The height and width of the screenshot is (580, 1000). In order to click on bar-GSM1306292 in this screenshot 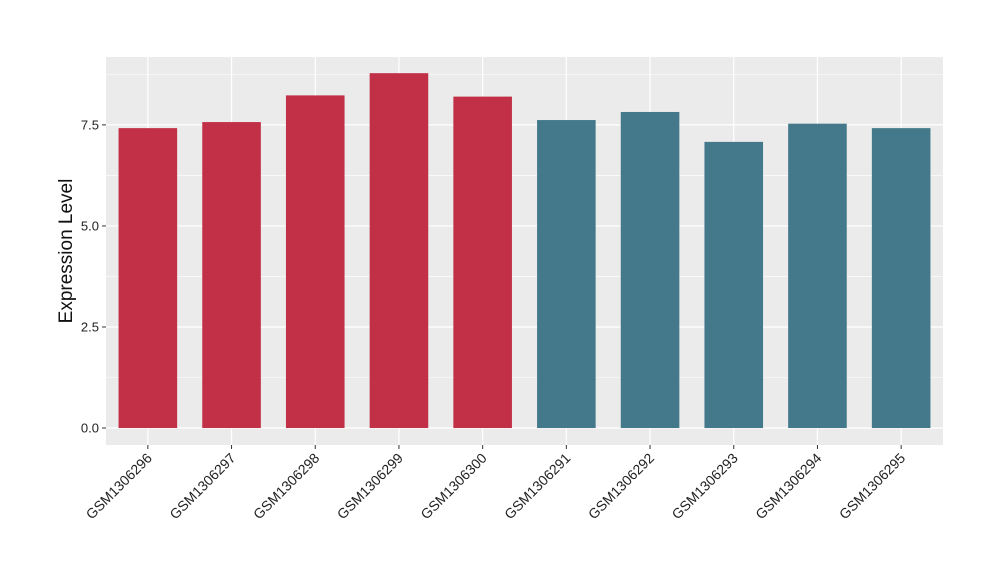, I will do `click(650, 270)`.